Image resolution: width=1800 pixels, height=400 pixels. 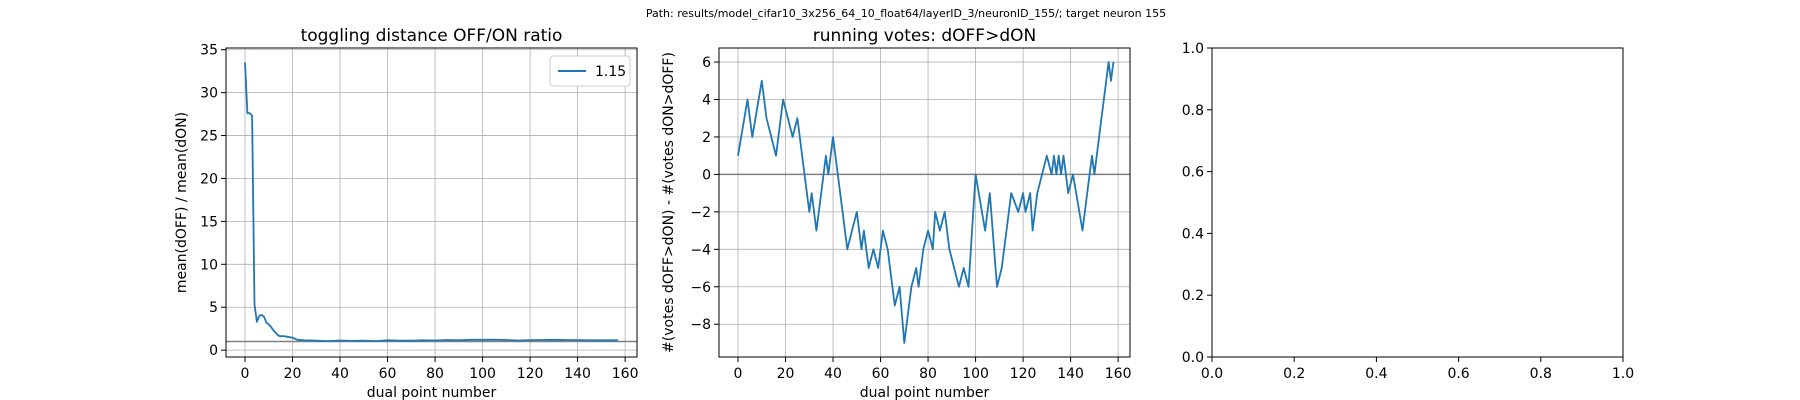 I want to click on y-tick-label: 5, so click(x=213, y=308).